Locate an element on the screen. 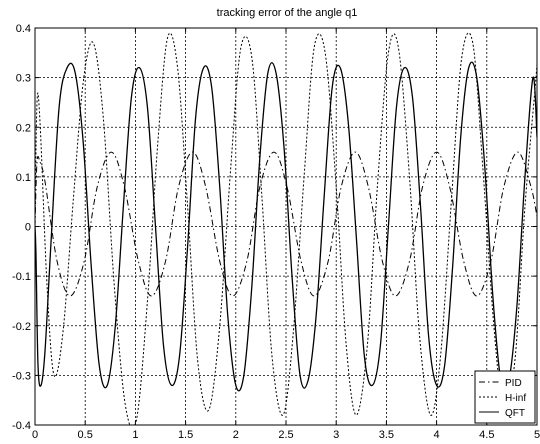  x-tick-label: 4 is located at coordinates (437, 435).